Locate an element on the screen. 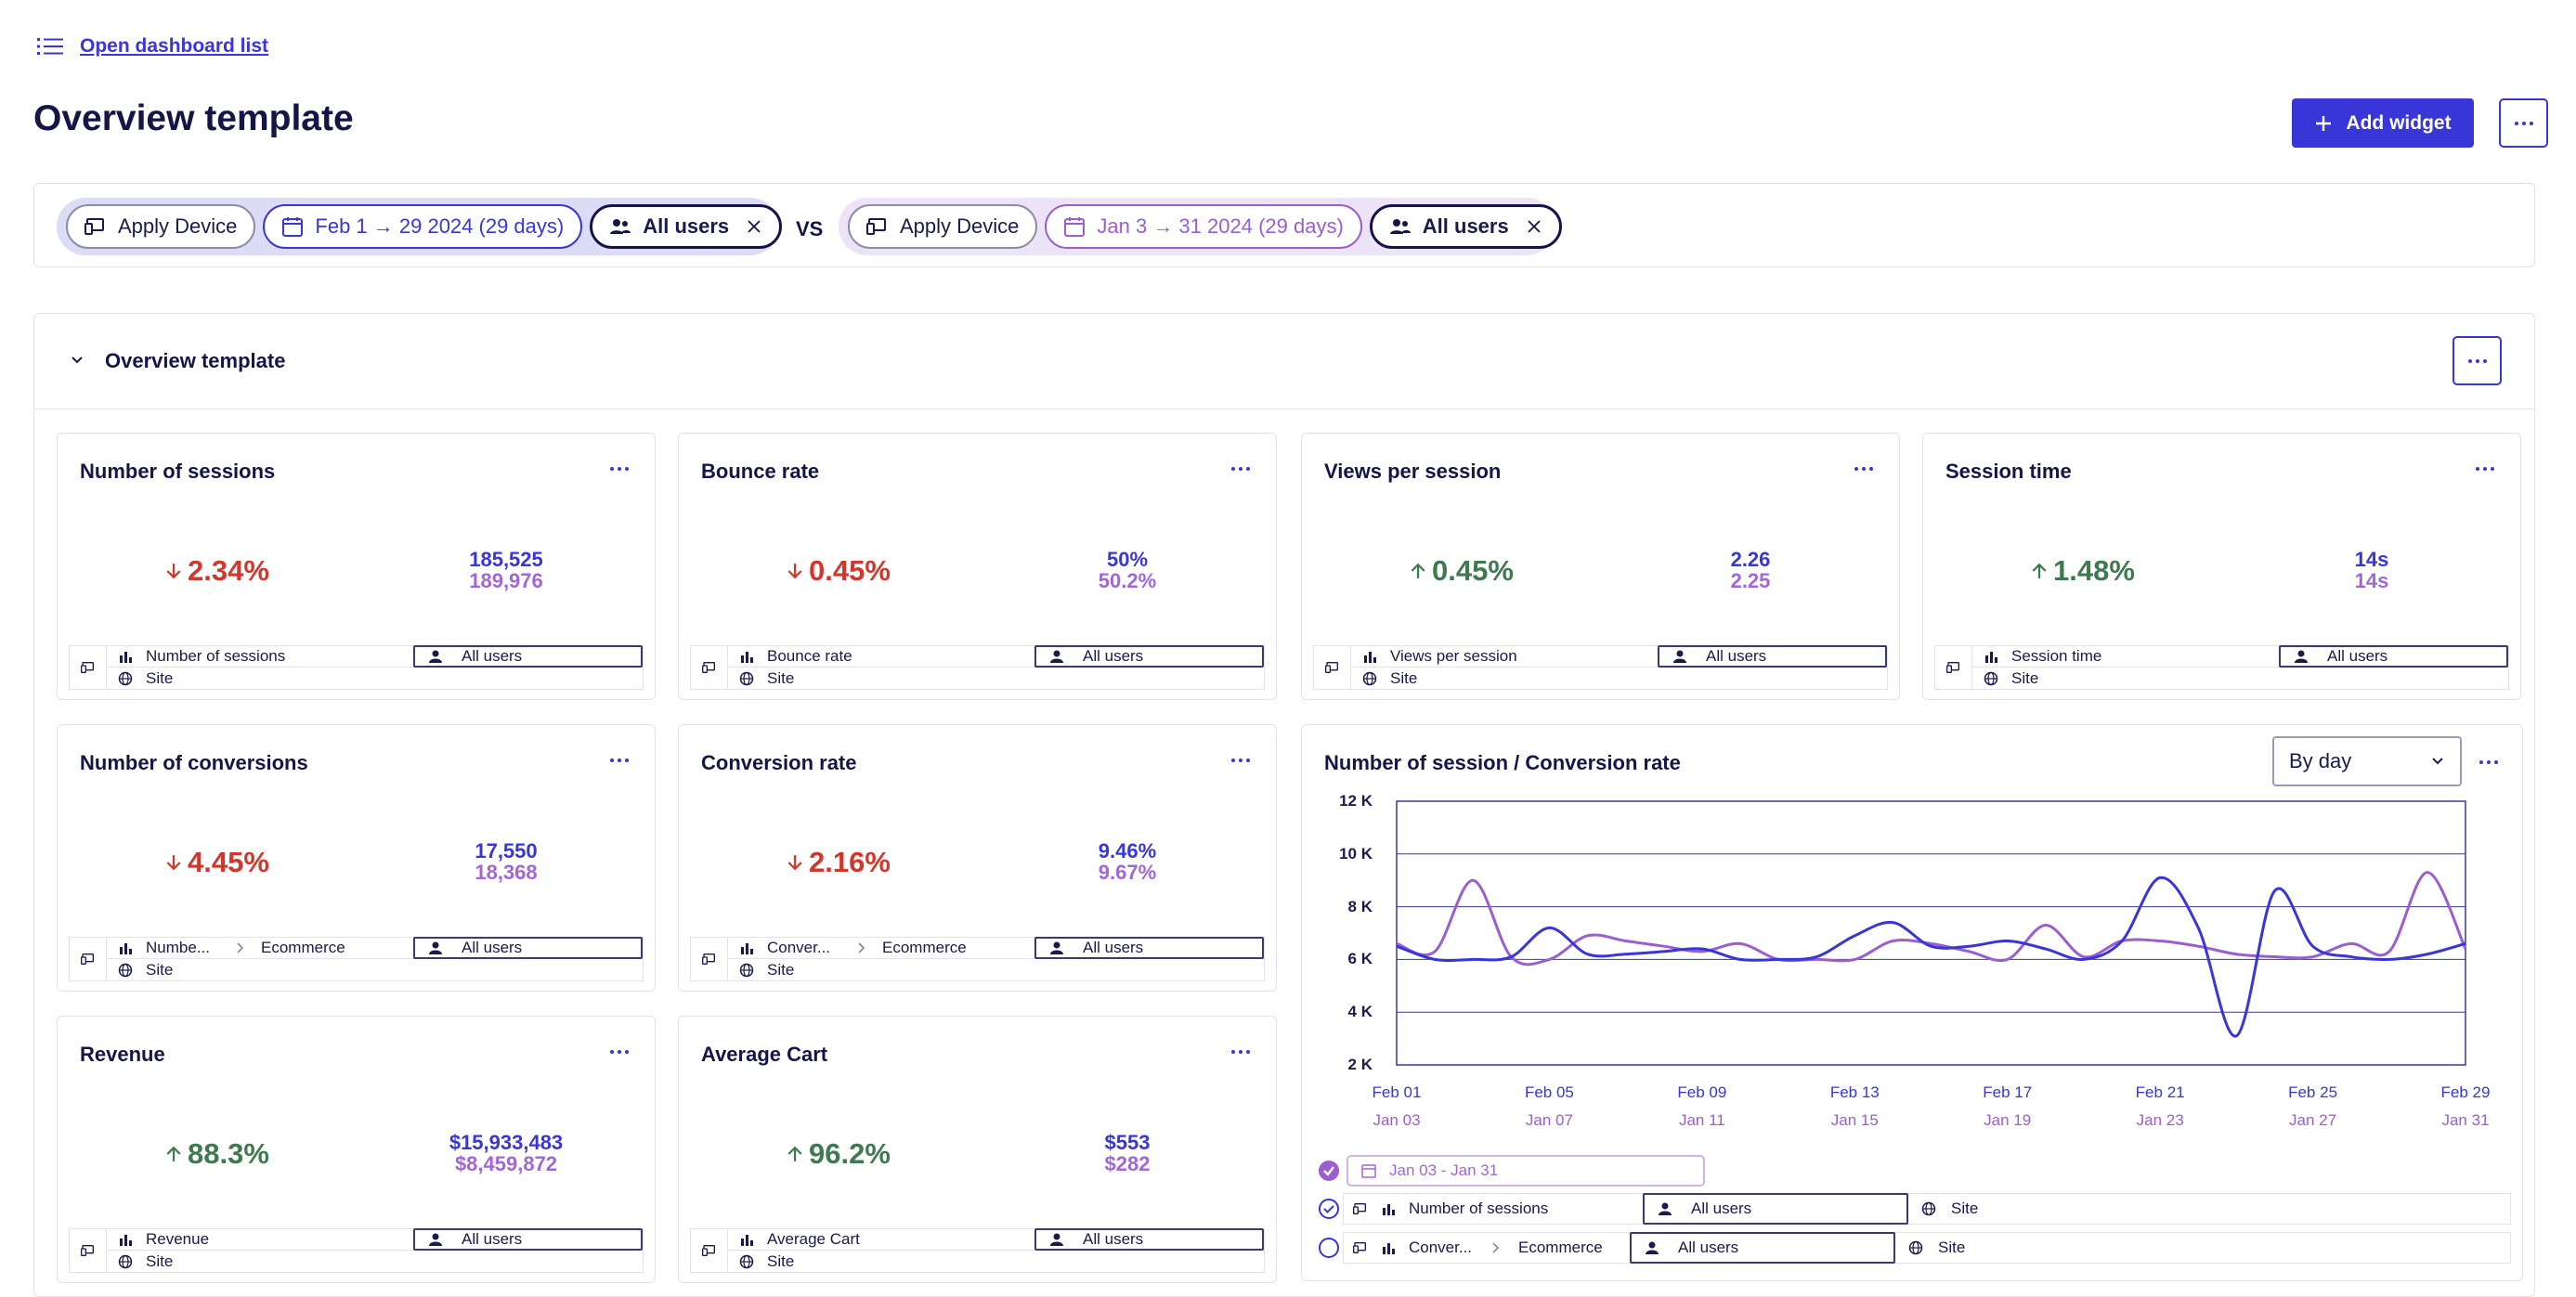 This screenshot has height=1297, width=2576. metric-label: Session time is located at coordinates (2056, 656).